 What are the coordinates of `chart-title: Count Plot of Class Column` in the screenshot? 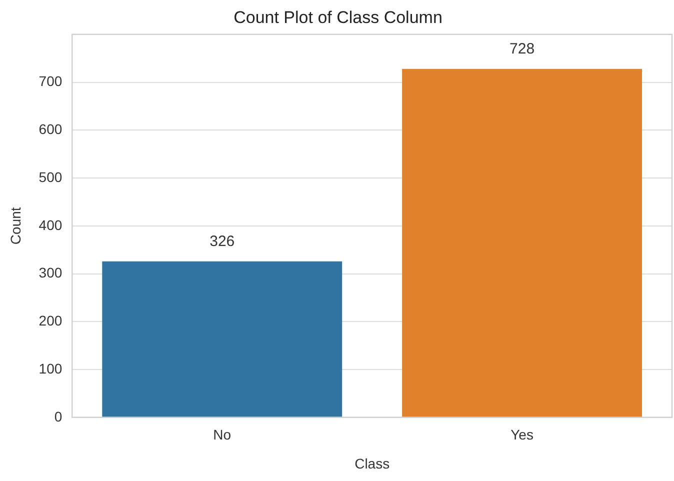 It's located at (338, 17).